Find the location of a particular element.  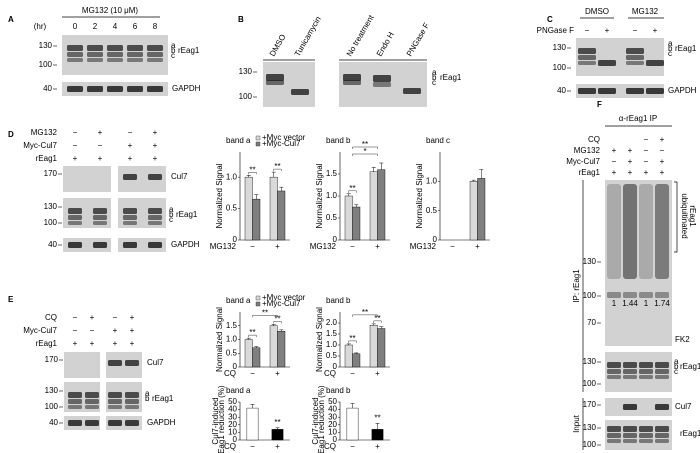

lane-label: Tunicamycin is located at coordinates (308, 36).